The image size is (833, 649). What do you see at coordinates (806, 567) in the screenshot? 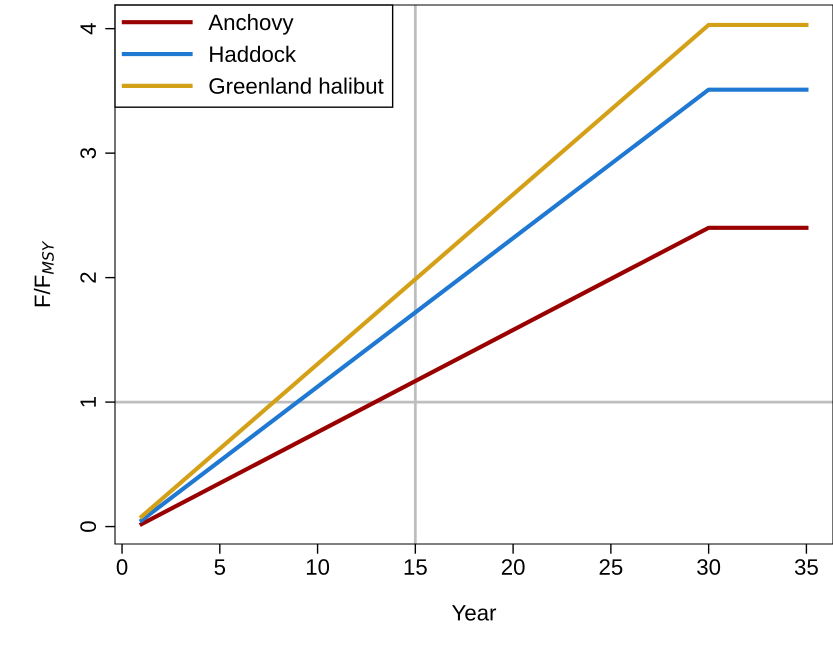
I see `x-tick-label: 35` at bounding box center [806, 567].